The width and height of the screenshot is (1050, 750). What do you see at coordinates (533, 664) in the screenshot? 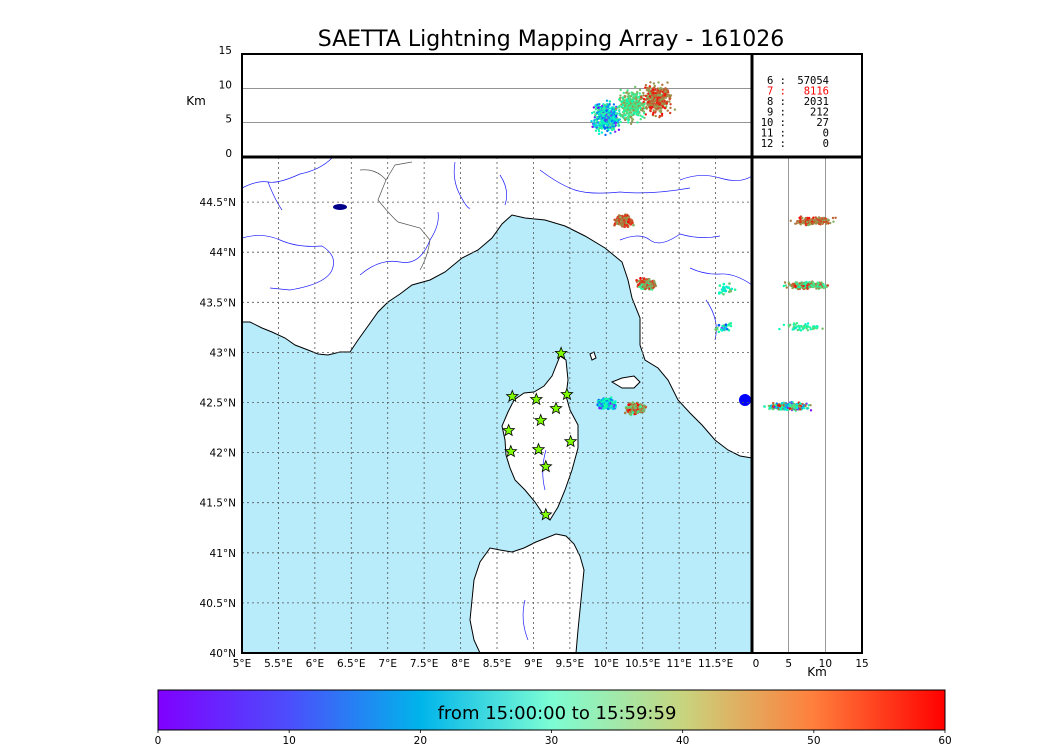
I see `longitude-tick: 9°E` at bounding box center [533, 664].